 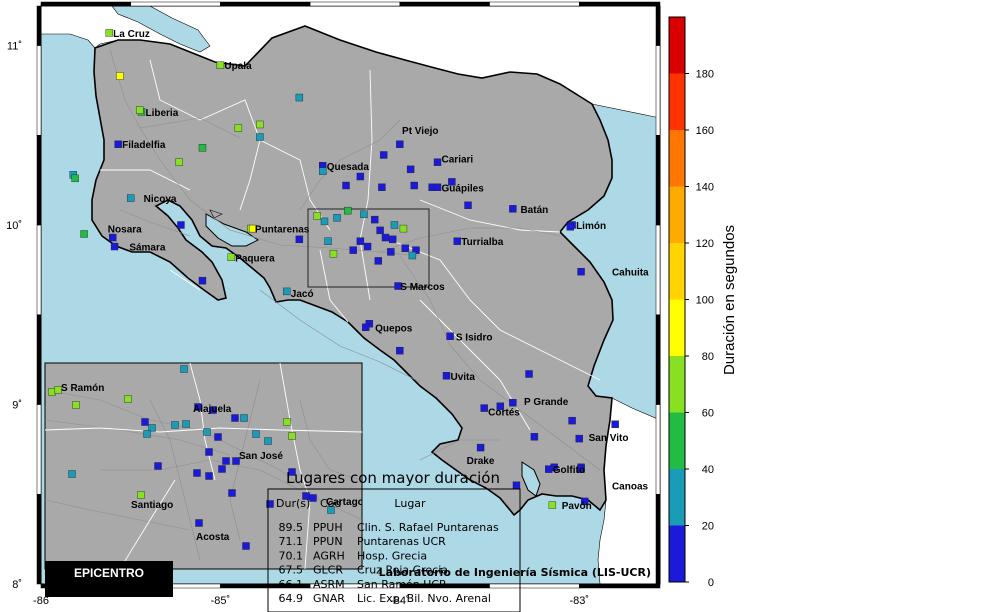 I want to click on city-label: Upala, so click(x=238, y=66).